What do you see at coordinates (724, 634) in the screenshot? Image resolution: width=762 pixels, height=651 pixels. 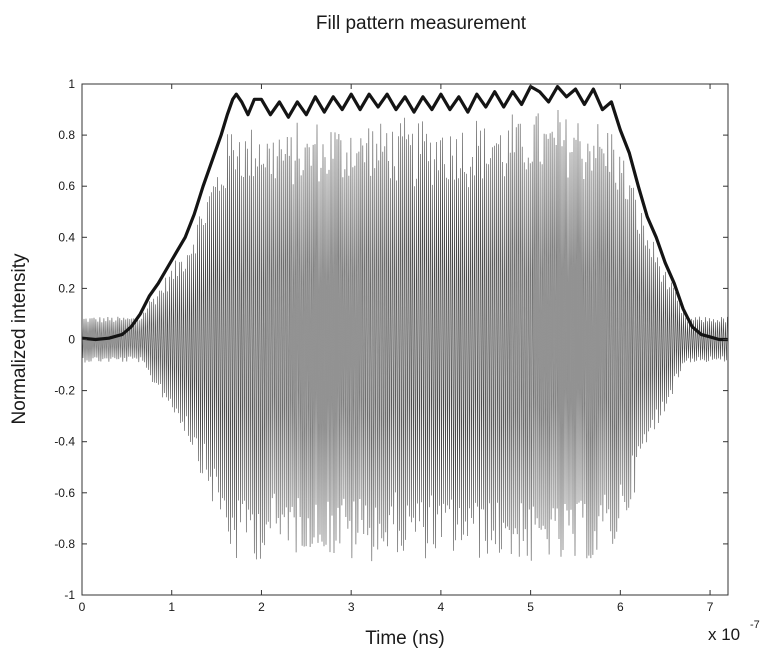 I see `x-scale-multiplier: x 10` at bounding box center [724, 634].